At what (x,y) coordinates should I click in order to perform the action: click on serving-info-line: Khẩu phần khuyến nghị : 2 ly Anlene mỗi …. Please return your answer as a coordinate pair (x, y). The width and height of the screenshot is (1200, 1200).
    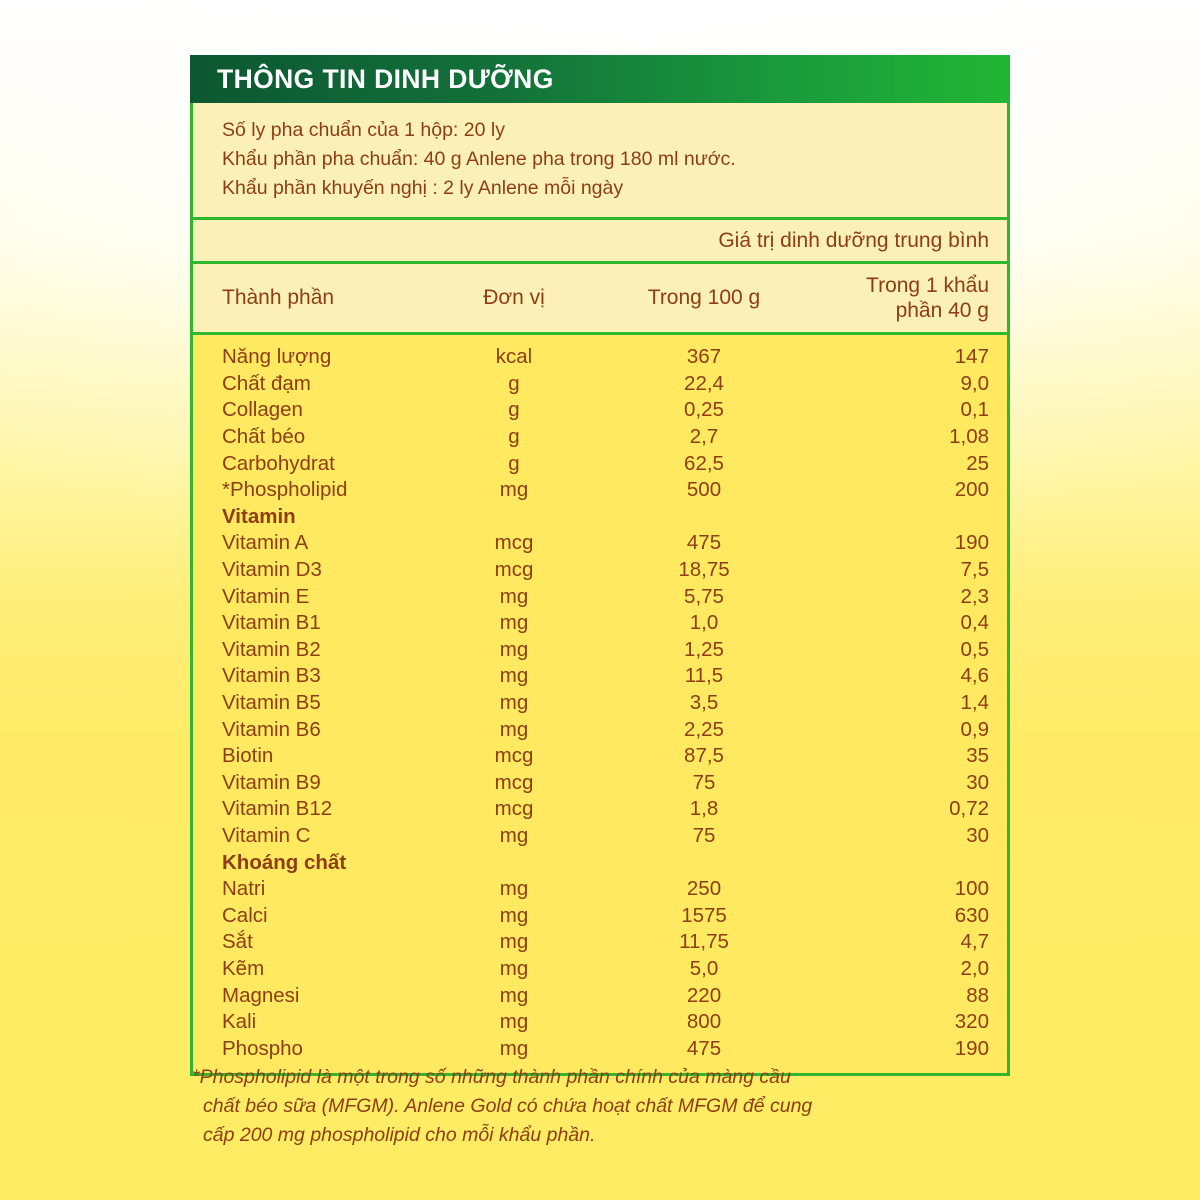
    Looking at the image, I should click on (423, 188).